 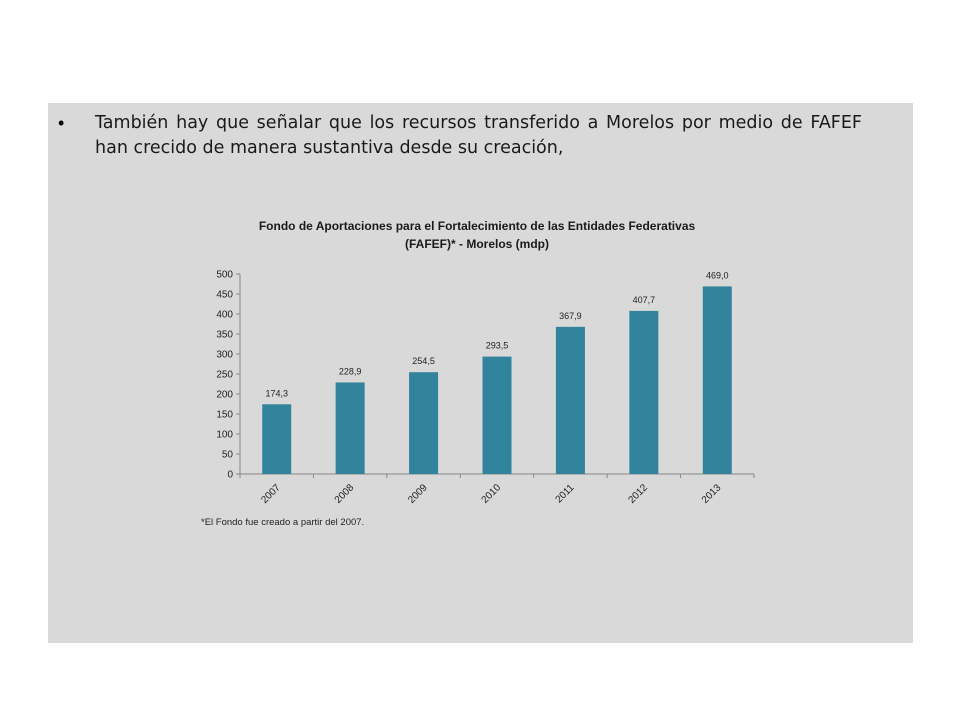 I want to click on y-tick-label: 50, so click(x=228, y=455).